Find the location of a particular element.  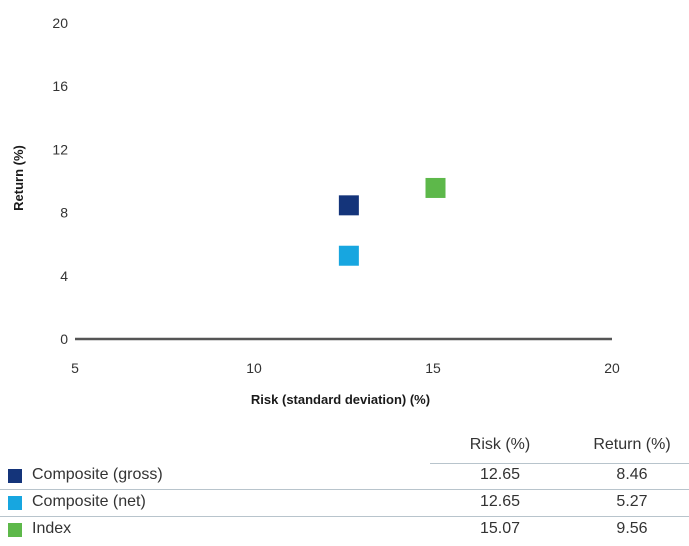

x-axis-title: Risk (standard deviation) (%) is located at coordinates (340, 399).